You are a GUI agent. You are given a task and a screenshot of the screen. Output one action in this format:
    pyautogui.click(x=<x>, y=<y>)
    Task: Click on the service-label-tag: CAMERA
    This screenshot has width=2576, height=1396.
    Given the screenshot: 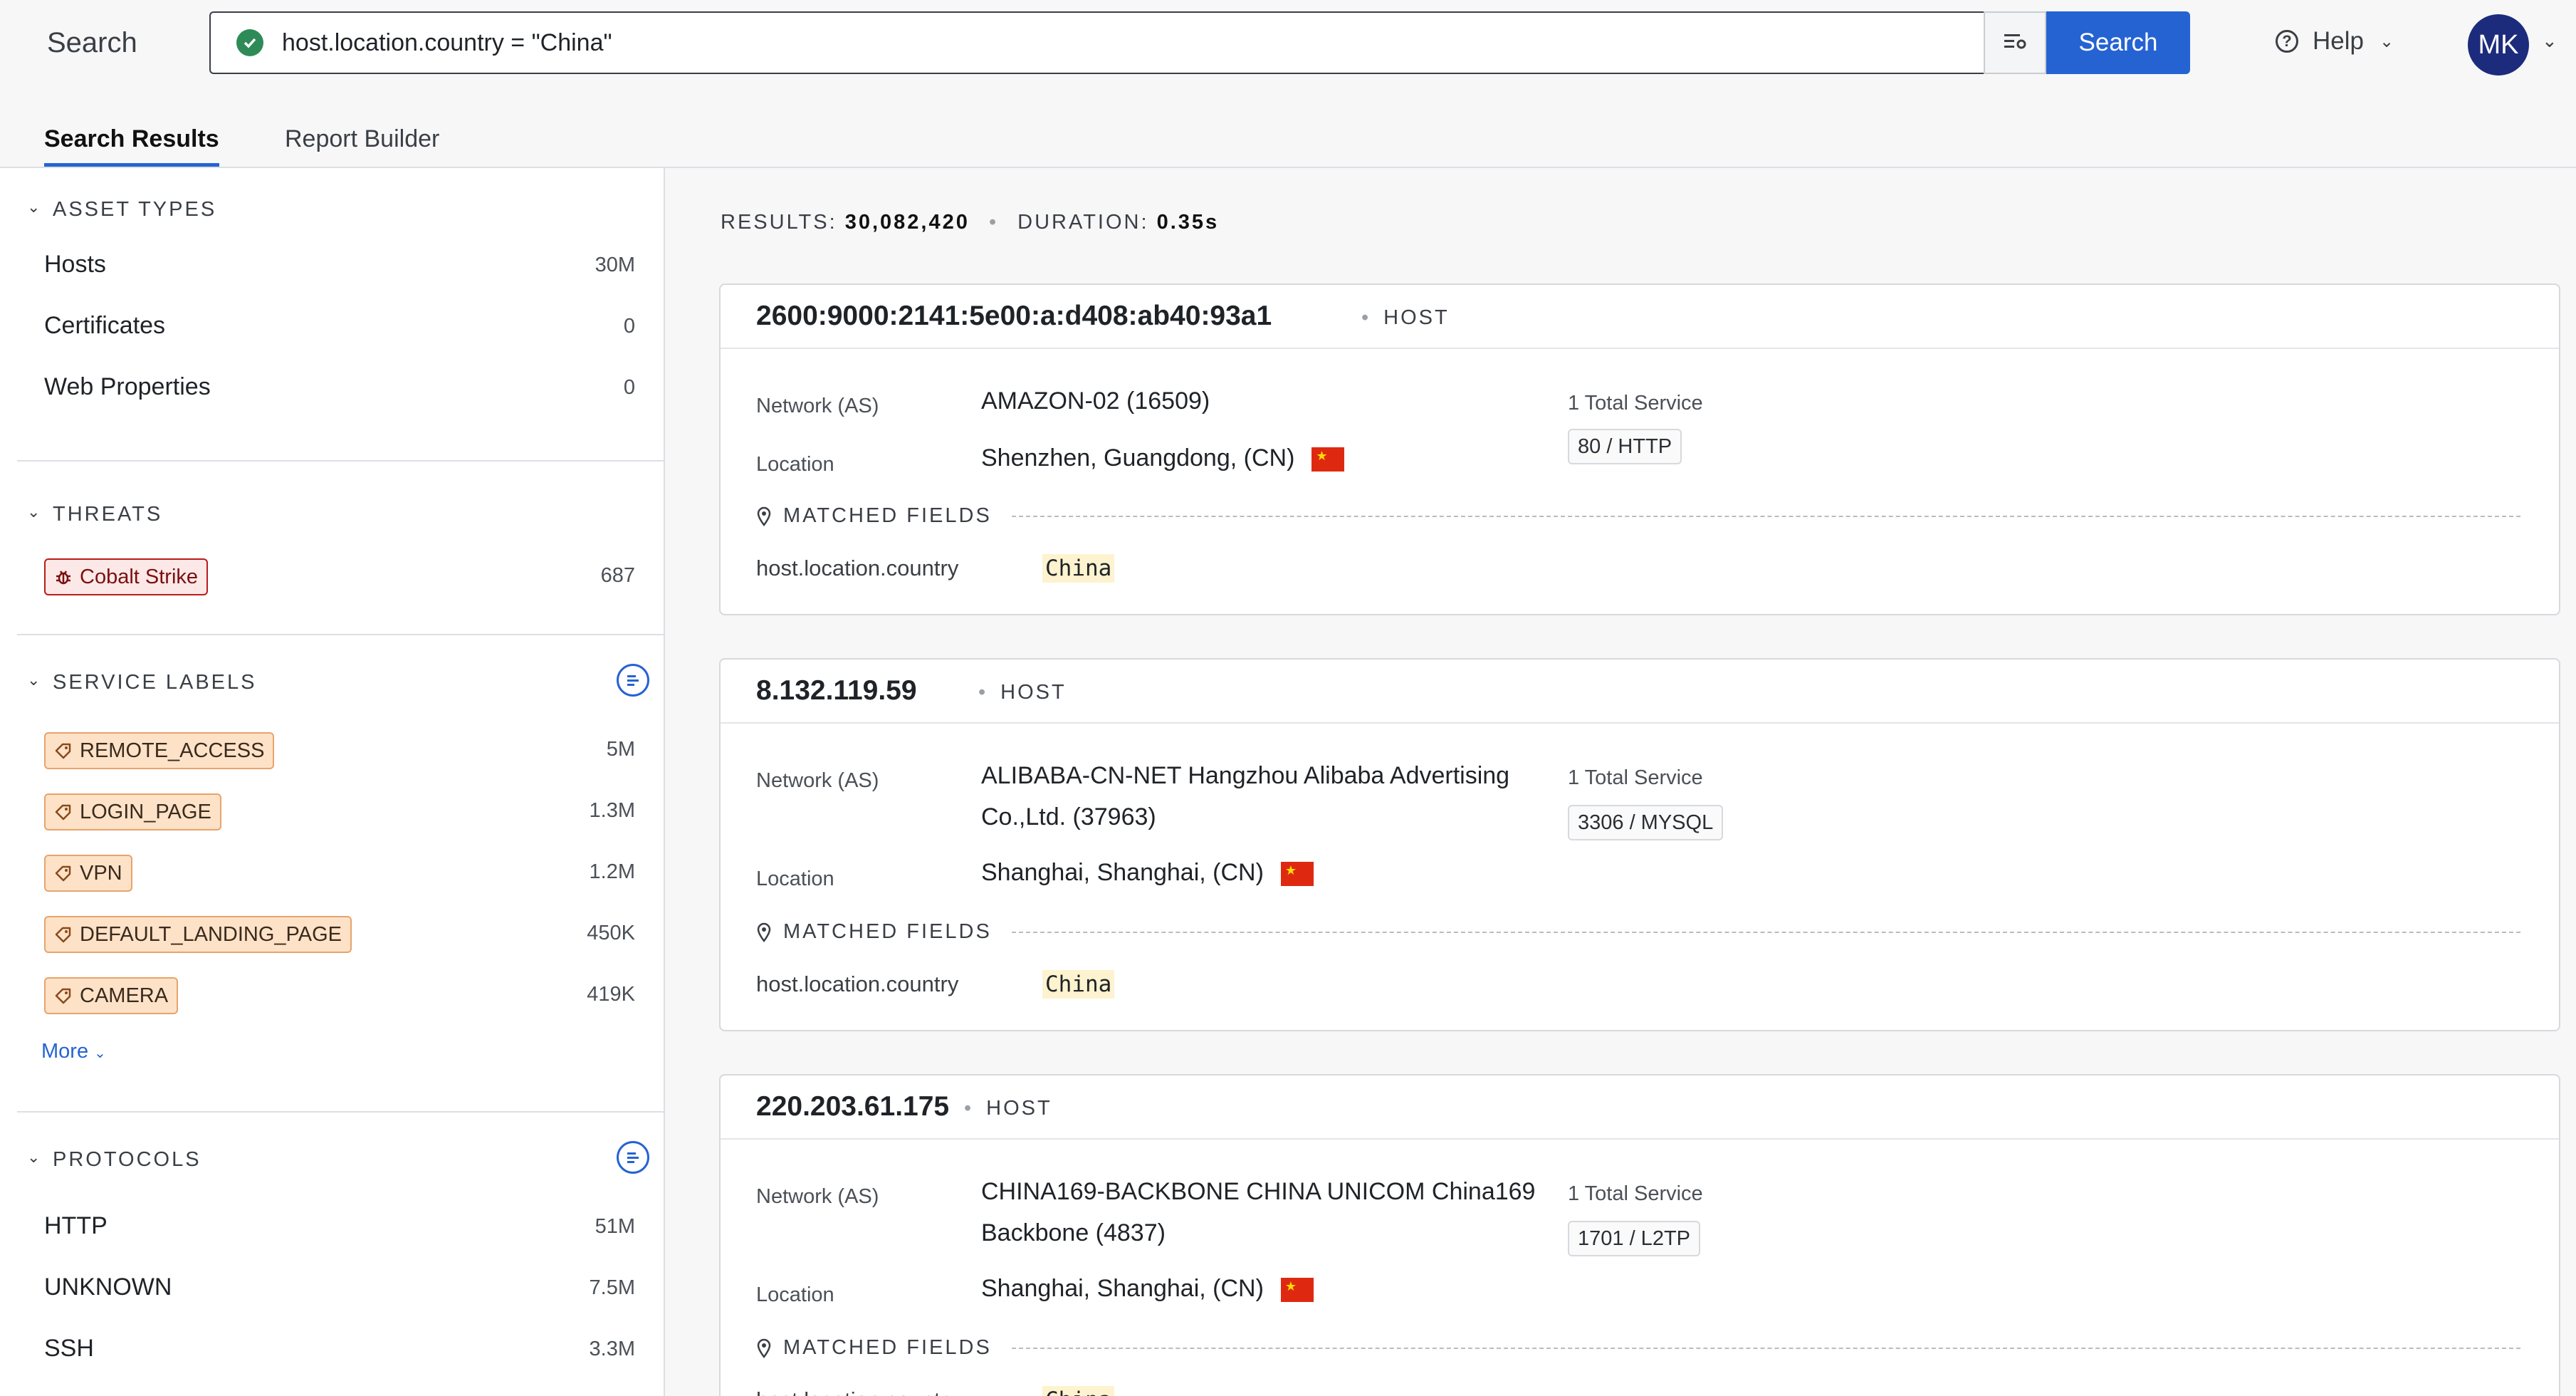 What is the action you would take?
    pyautogui.click(x=111, y=995)
    